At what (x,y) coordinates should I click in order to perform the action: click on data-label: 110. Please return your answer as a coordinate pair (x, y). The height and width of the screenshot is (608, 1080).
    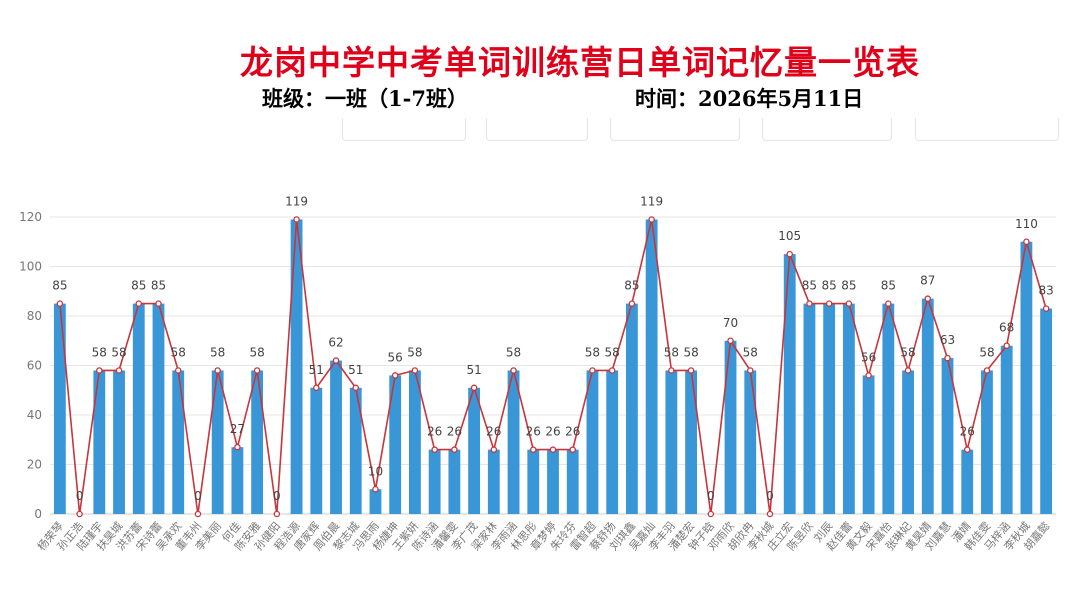
    Looking at the image, I should click on (1026, 224).